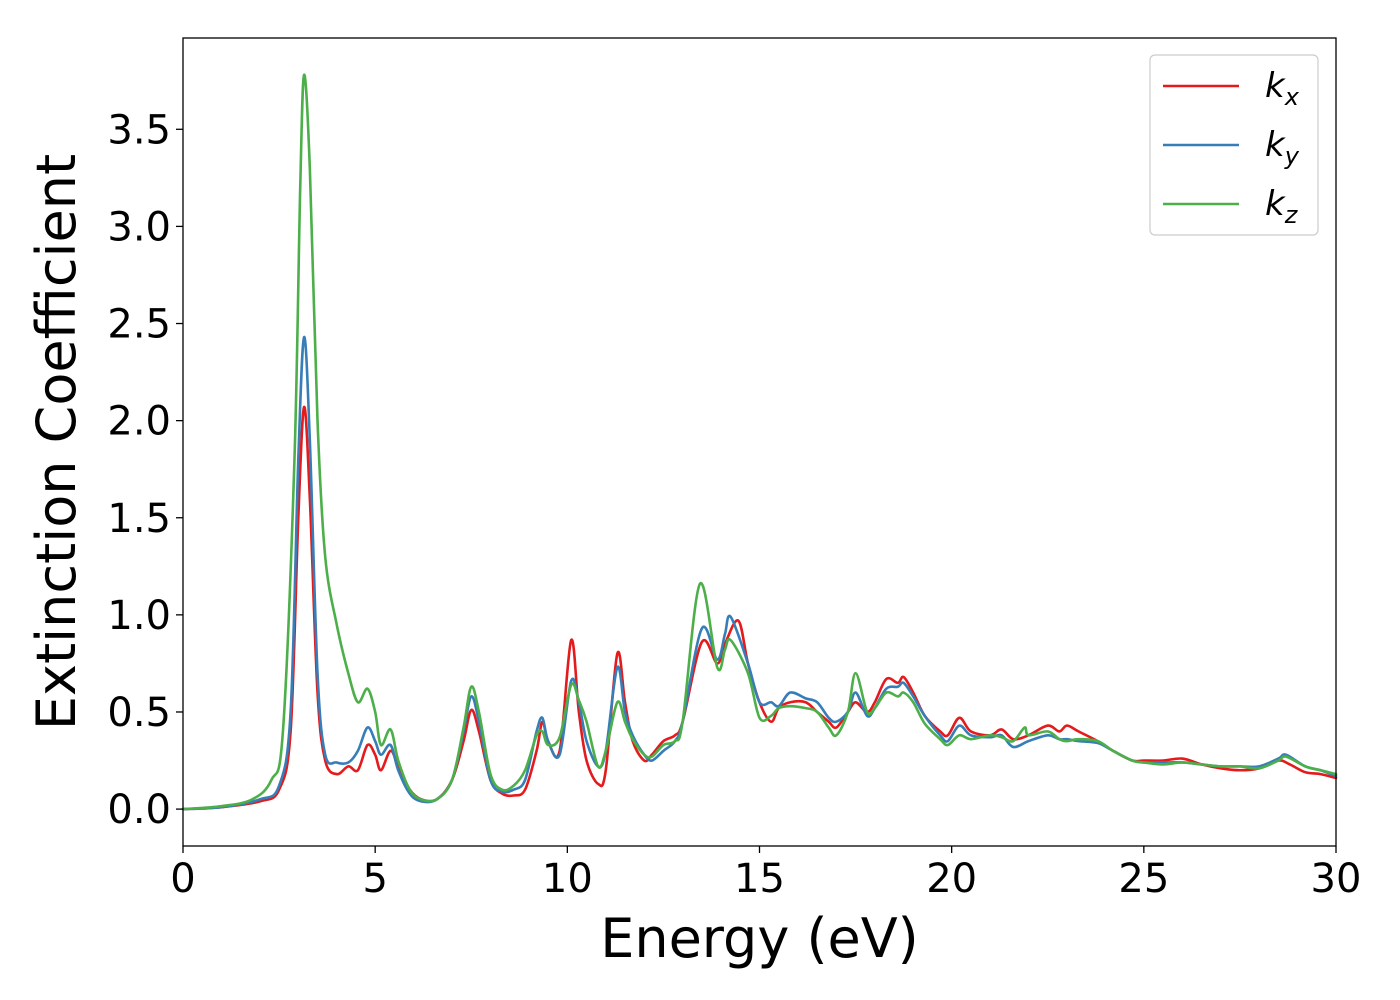  What do you see at coordinates (56, 442) in the screenshot?
I see `y-axis-title: Extinction Coefficient` at bounding box center [56, 442].